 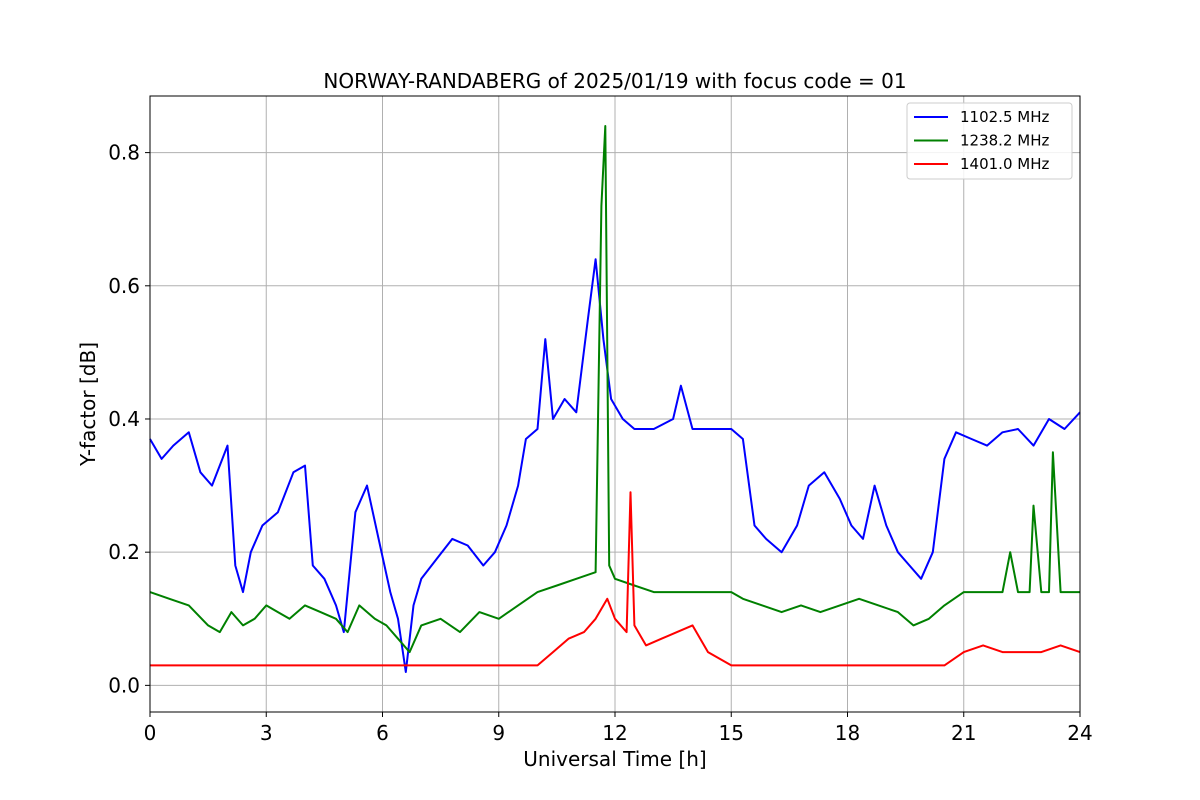 What do you see at coordinates (266, 733) in the screenshot?
I see `x-tick-label: 3` at bounding box center [266, 733].